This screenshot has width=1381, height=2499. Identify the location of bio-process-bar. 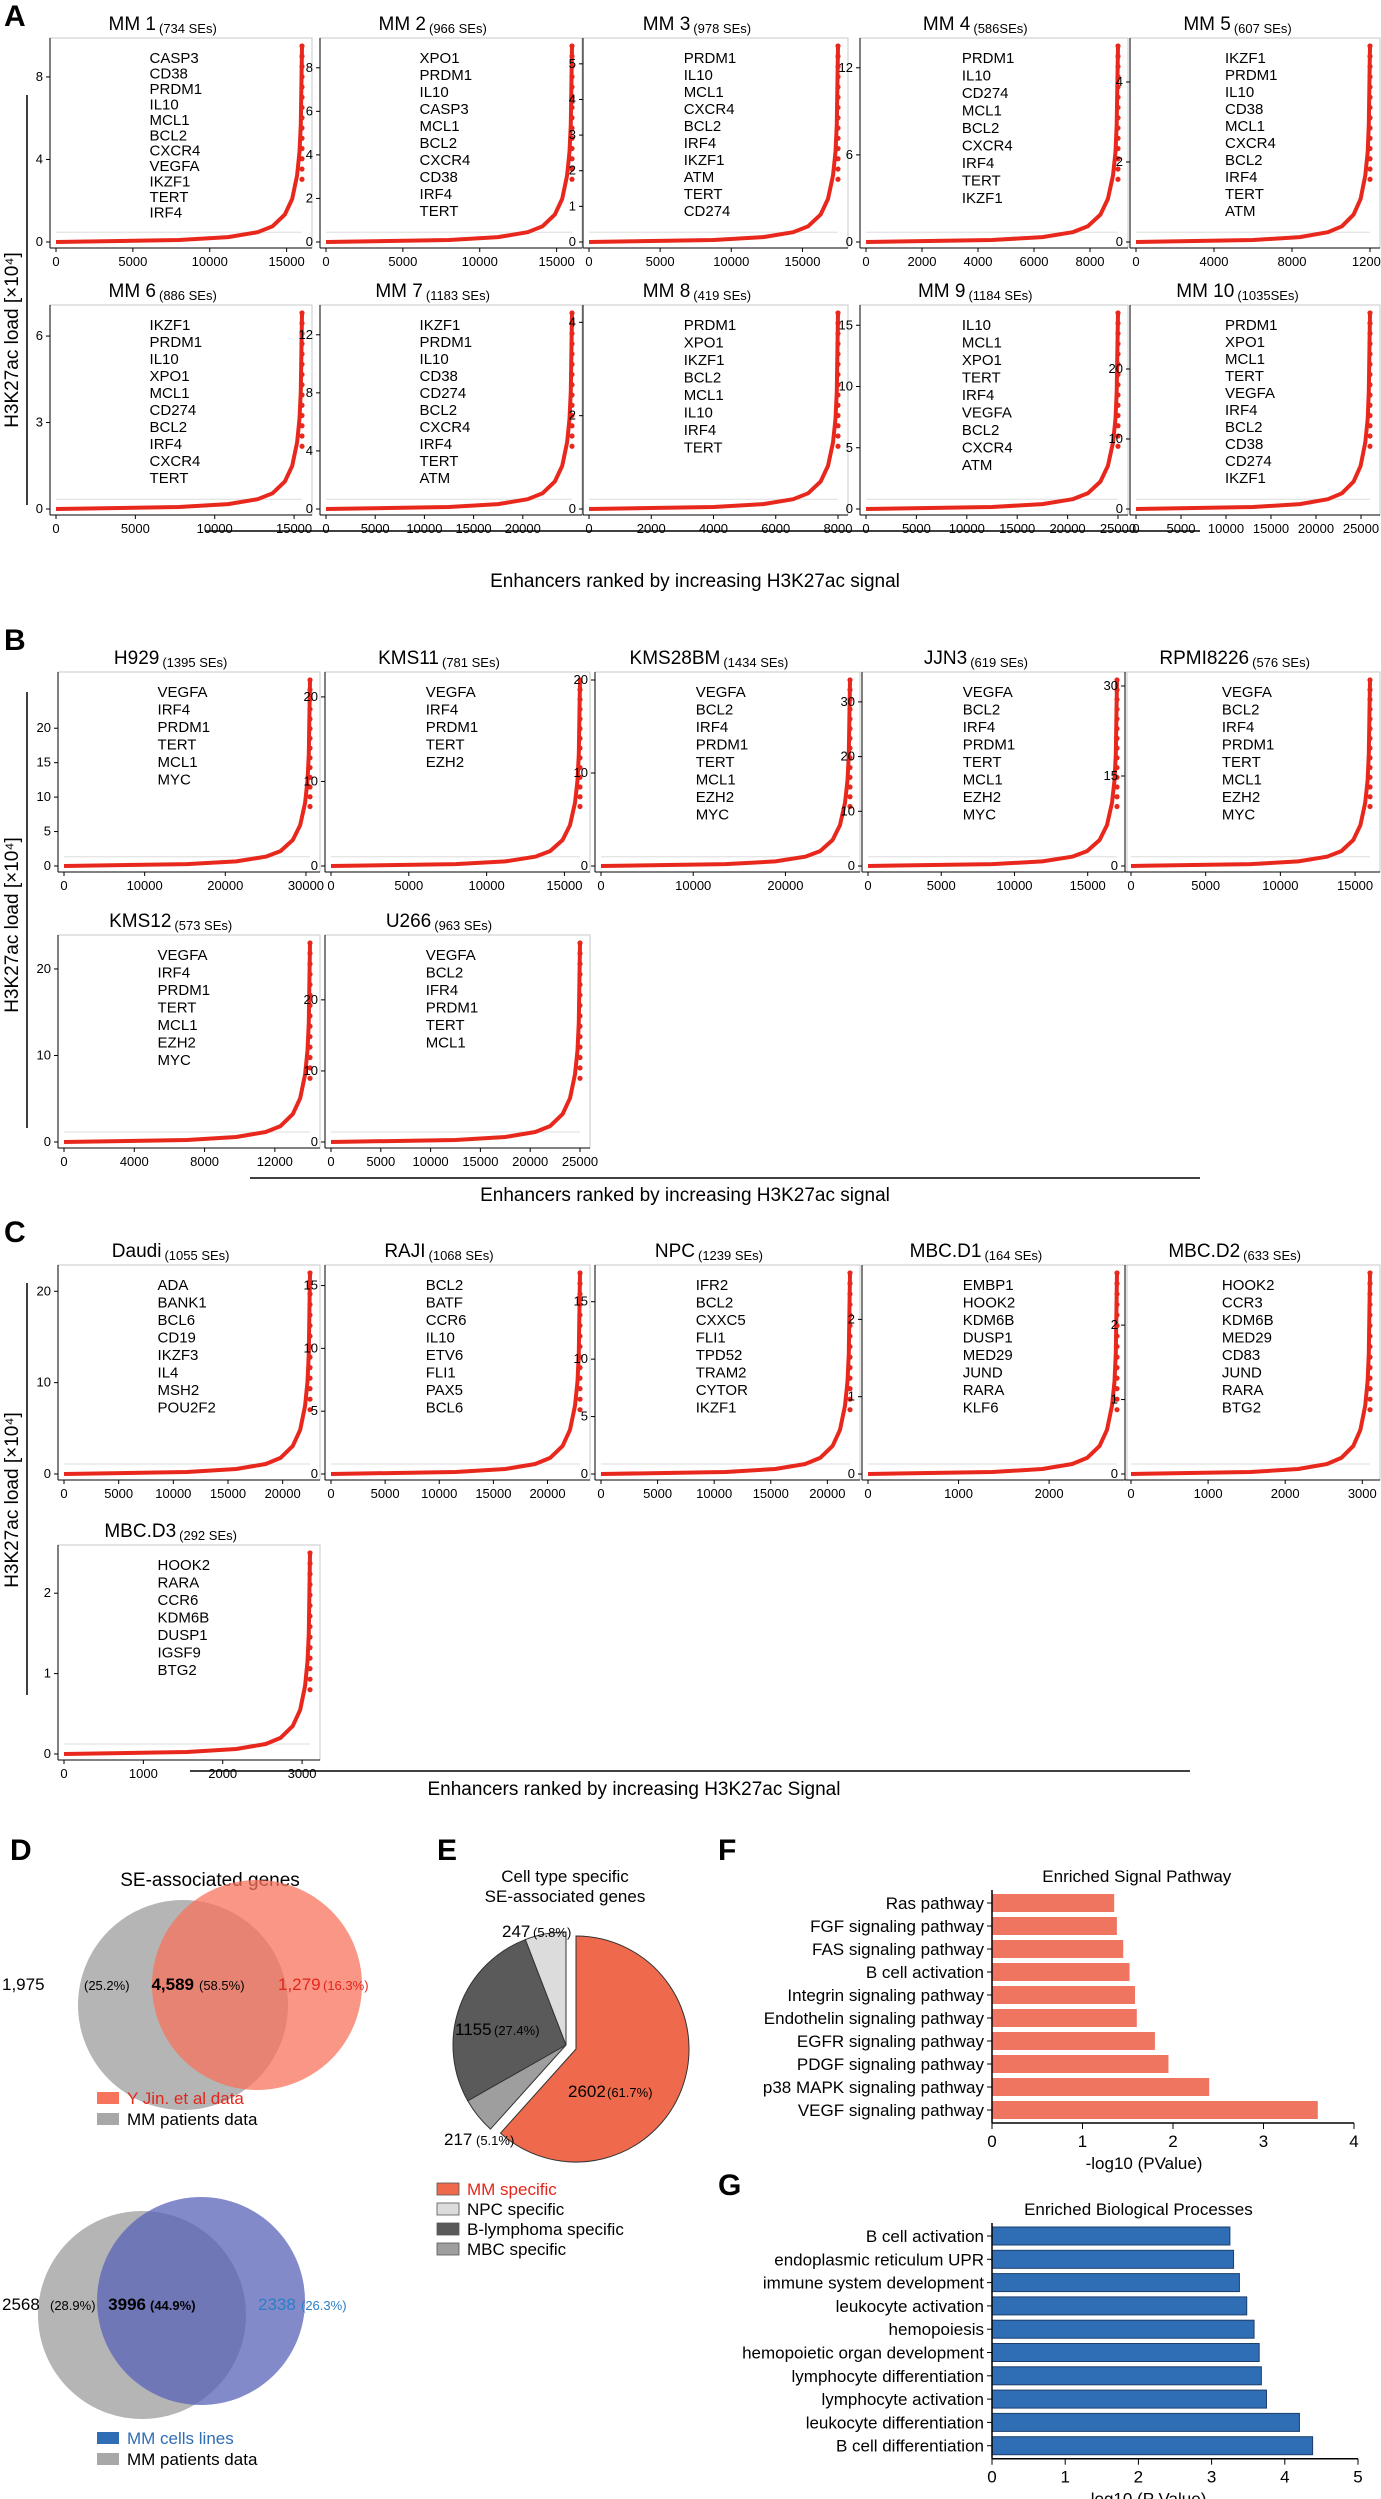
(1123, 2329).